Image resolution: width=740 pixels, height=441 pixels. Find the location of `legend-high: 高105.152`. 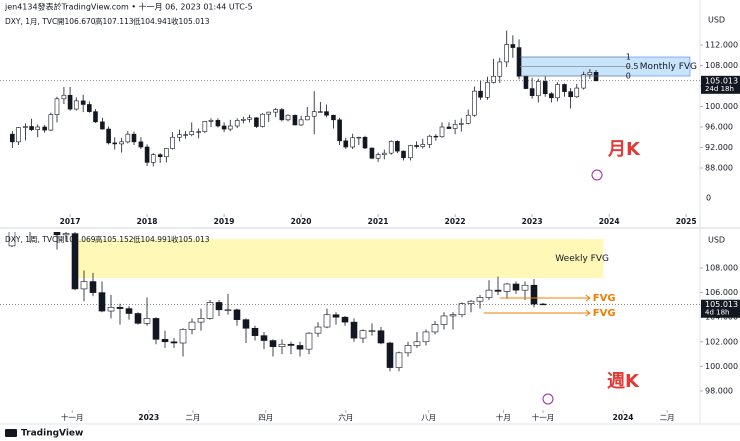

legend-high: 高105.152 is located at coordinates (114, 239).